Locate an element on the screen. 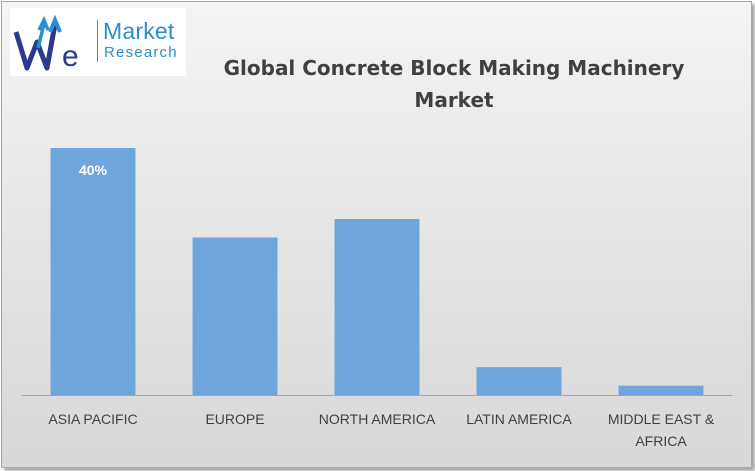 The width and height of the screenshot is (755, 471). x-tick-label-line: LATIN AMERICA is located at coordinates (519, 419).